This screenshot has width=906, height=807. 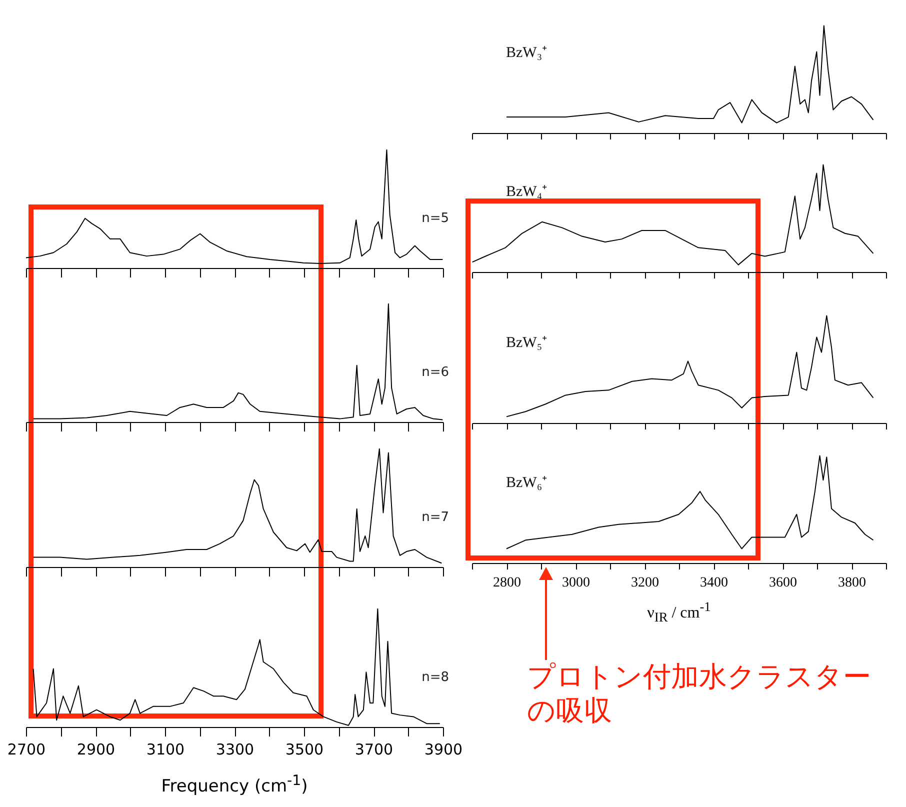 I want to click on x-tick-label: 3300, so click(x=235, y=749).